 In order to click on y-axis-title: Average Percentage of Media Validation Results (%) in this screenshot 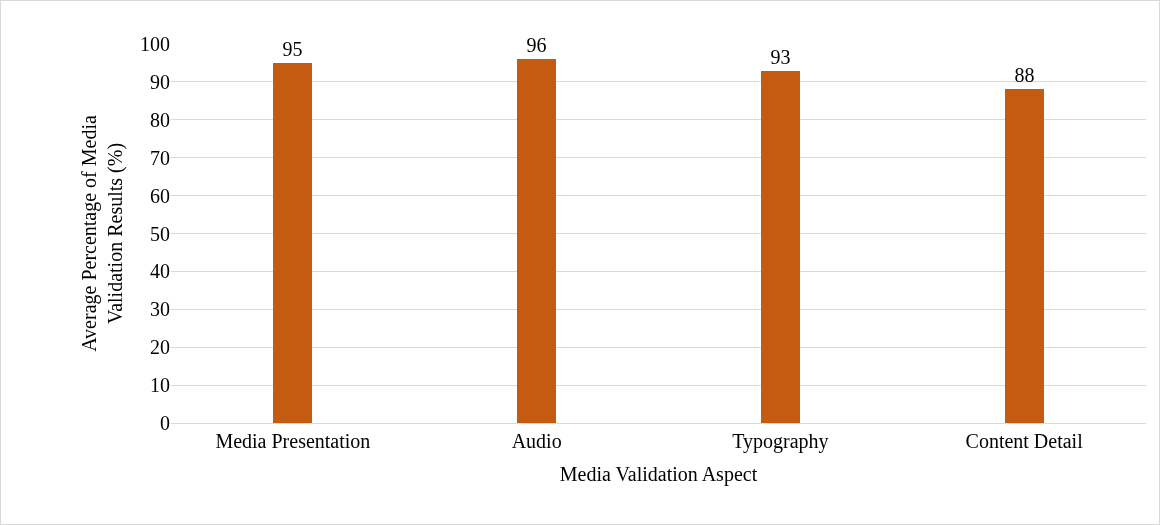, I will do `click(102, 233)`.